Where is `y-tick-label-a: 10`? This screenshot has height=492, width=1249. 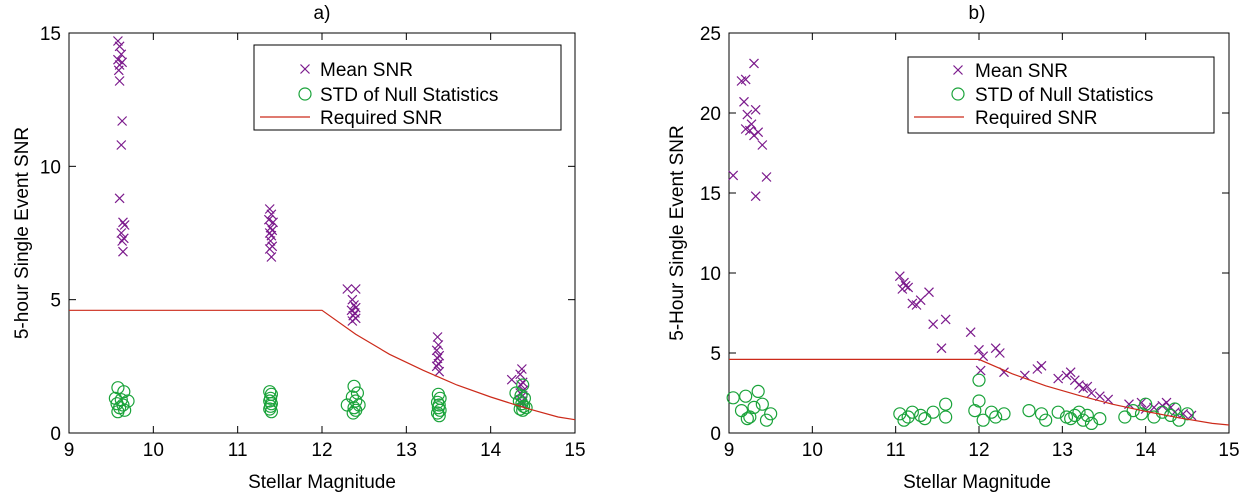
y-tick-label-a: 10 is located at coordinates (50, 167).